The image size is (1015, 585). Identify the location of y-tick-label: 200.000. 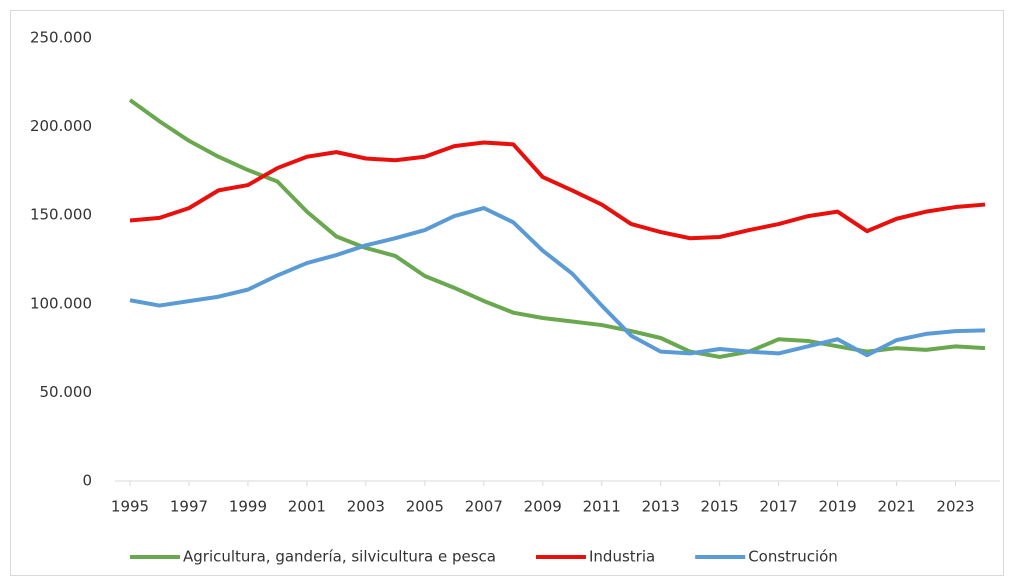
(61, 126).